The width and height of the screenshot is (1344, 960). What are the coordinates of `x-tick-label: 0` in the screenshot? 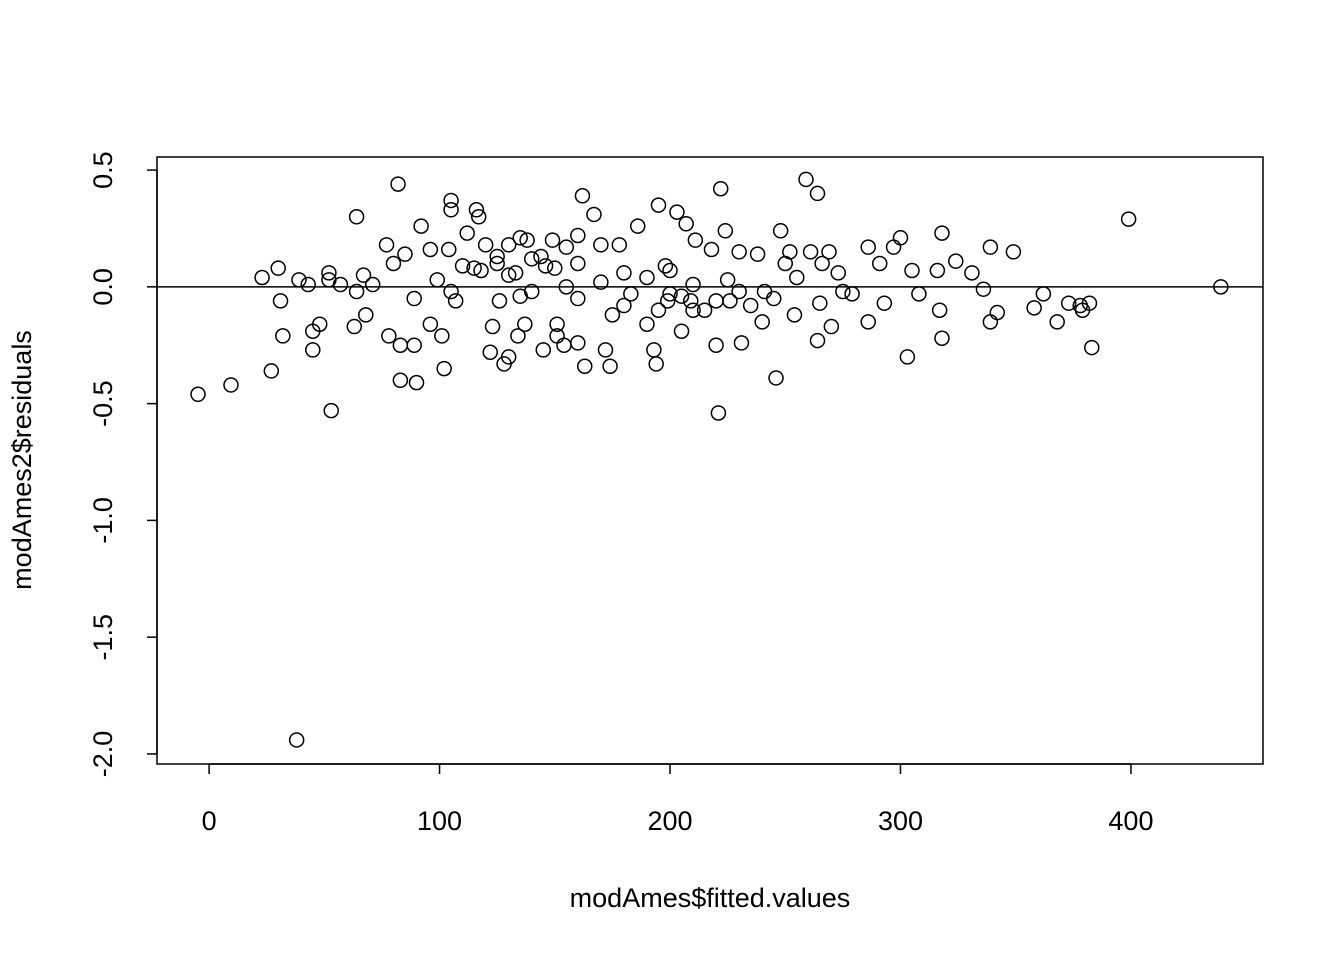 It's located at (209, 821).